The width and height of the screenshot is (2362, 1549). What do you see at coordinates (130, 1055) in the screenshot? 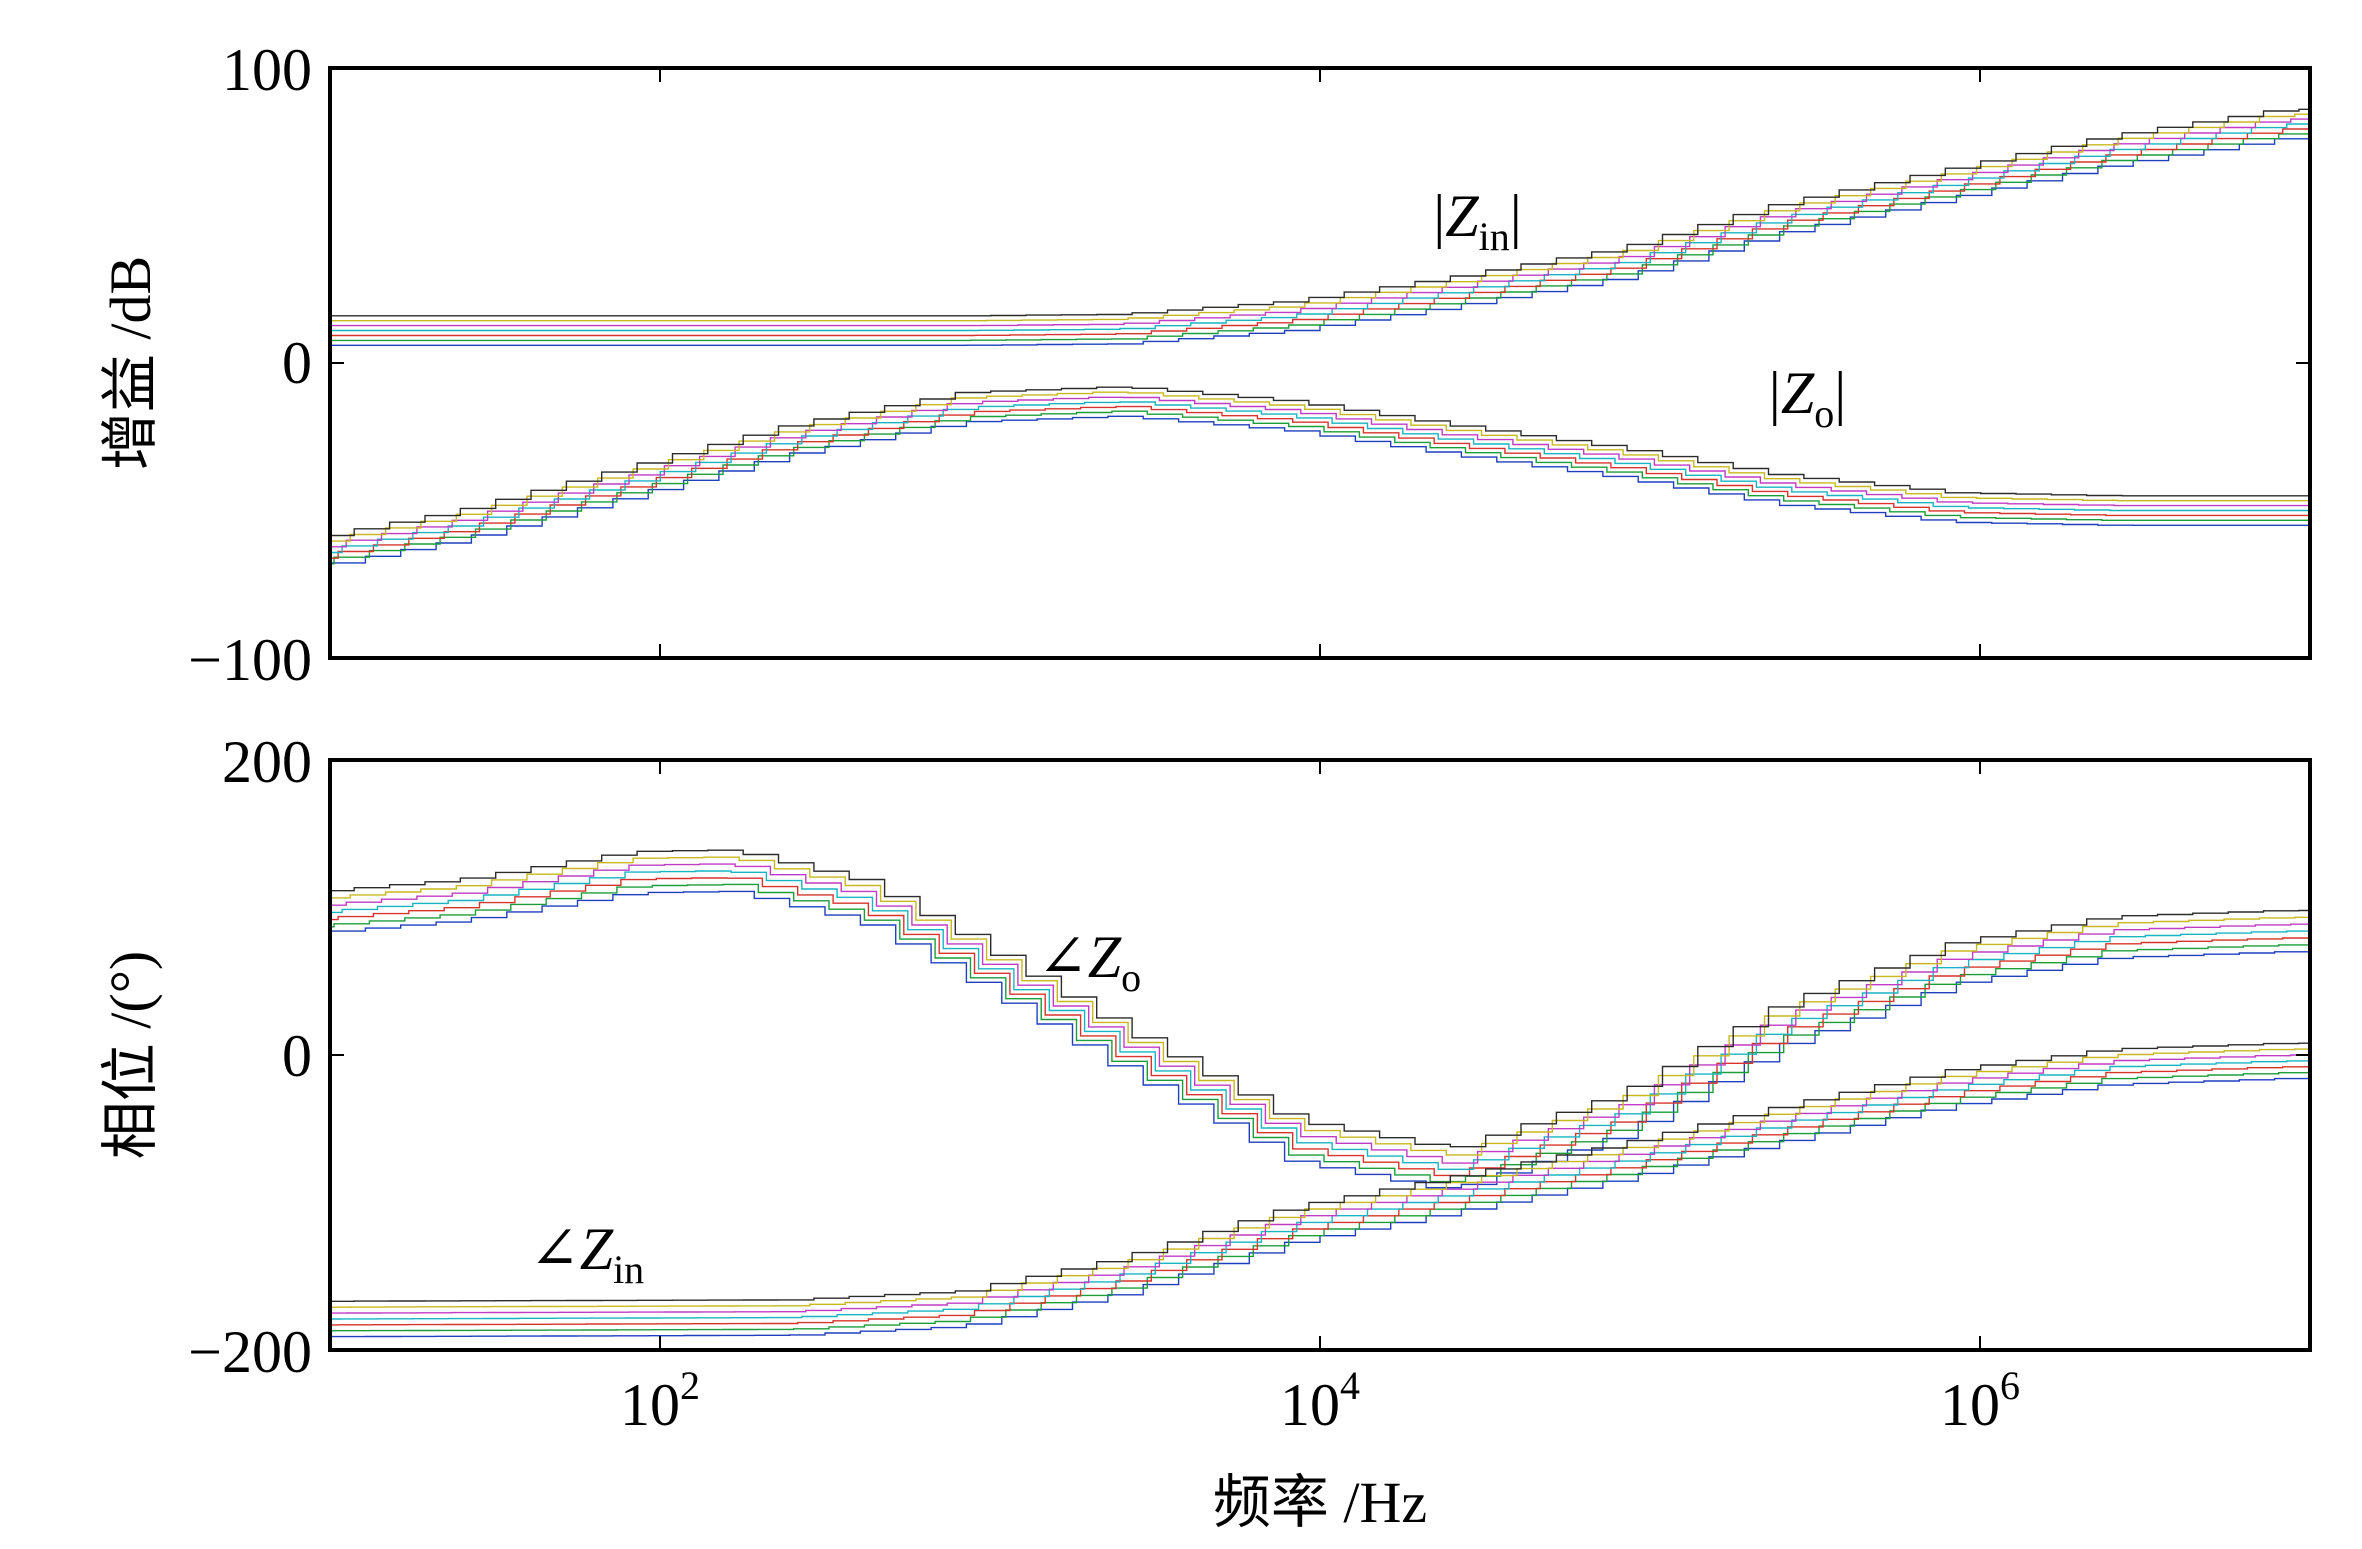
I see `phase-y-axis-title: 相位 /(°)` at bounding box center [130, 1055].